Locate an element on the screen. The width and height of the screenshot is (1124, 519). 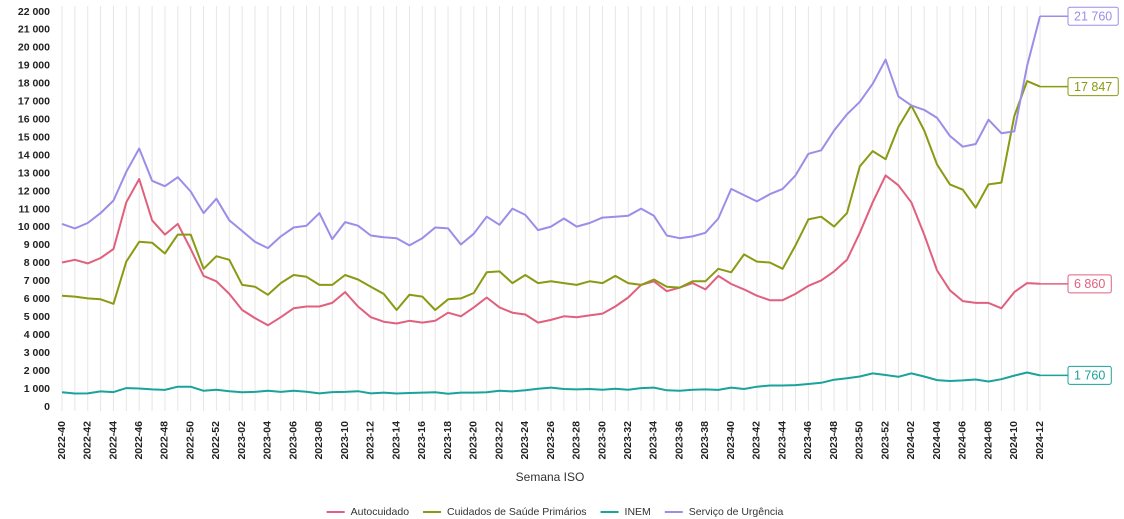
y-tick-label: 20 000 is located at coordinates (34, 48).